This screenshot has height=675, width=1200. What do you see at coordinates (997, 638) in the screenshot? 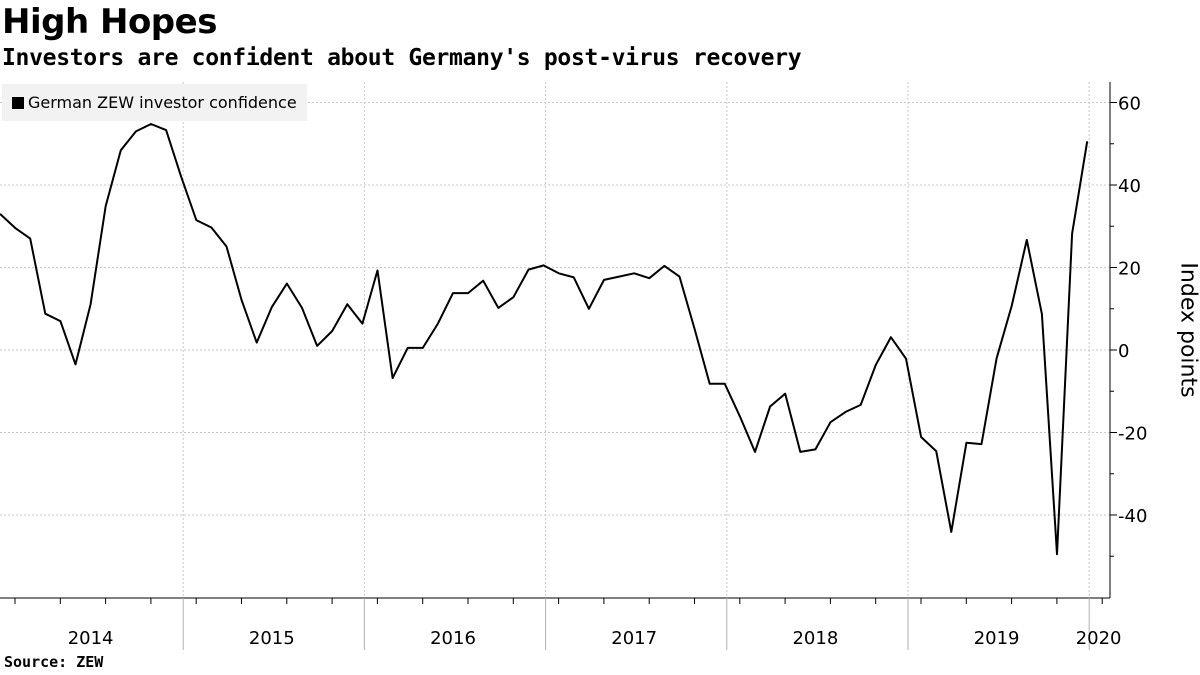
I see `x-year-label: 2019` at bounding box center [997, 638].